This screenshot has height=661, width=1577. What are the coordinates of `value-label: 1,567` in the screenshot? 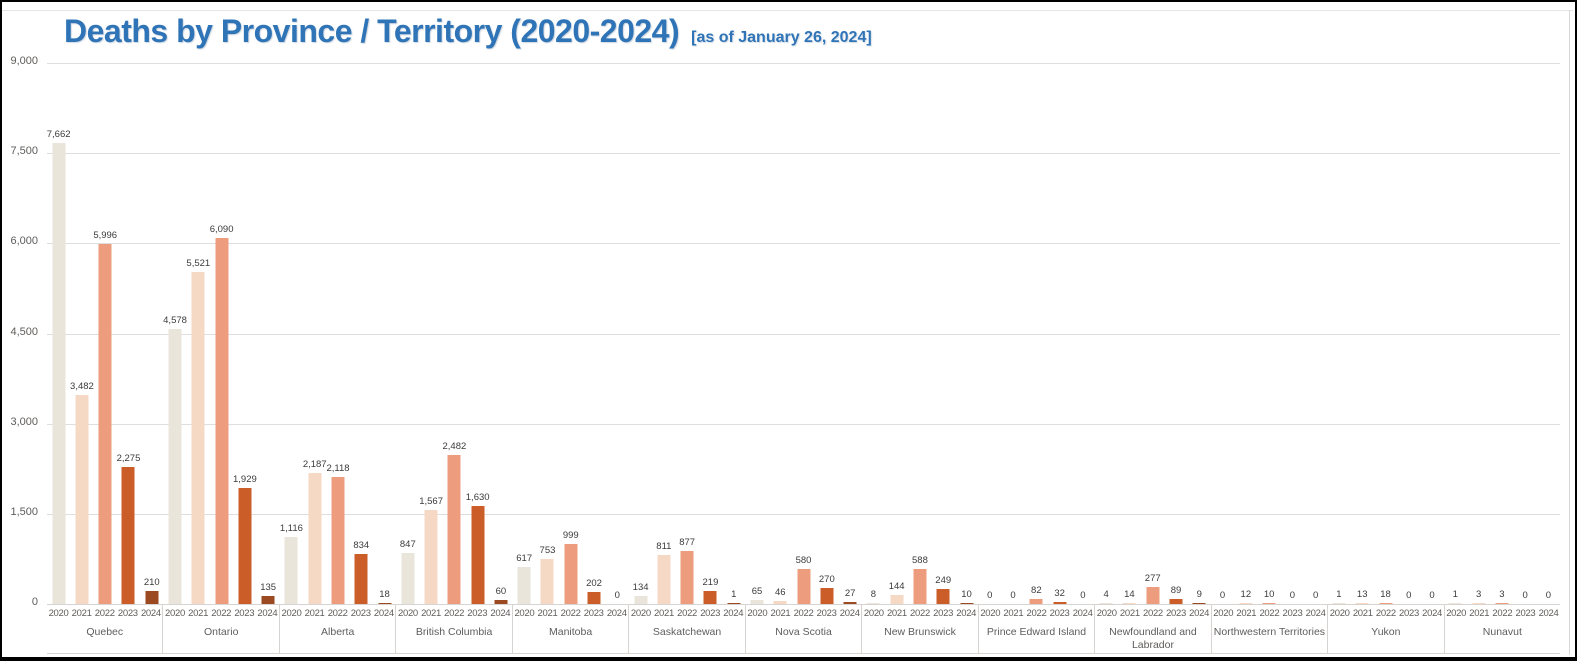 It's located at (431, 501).